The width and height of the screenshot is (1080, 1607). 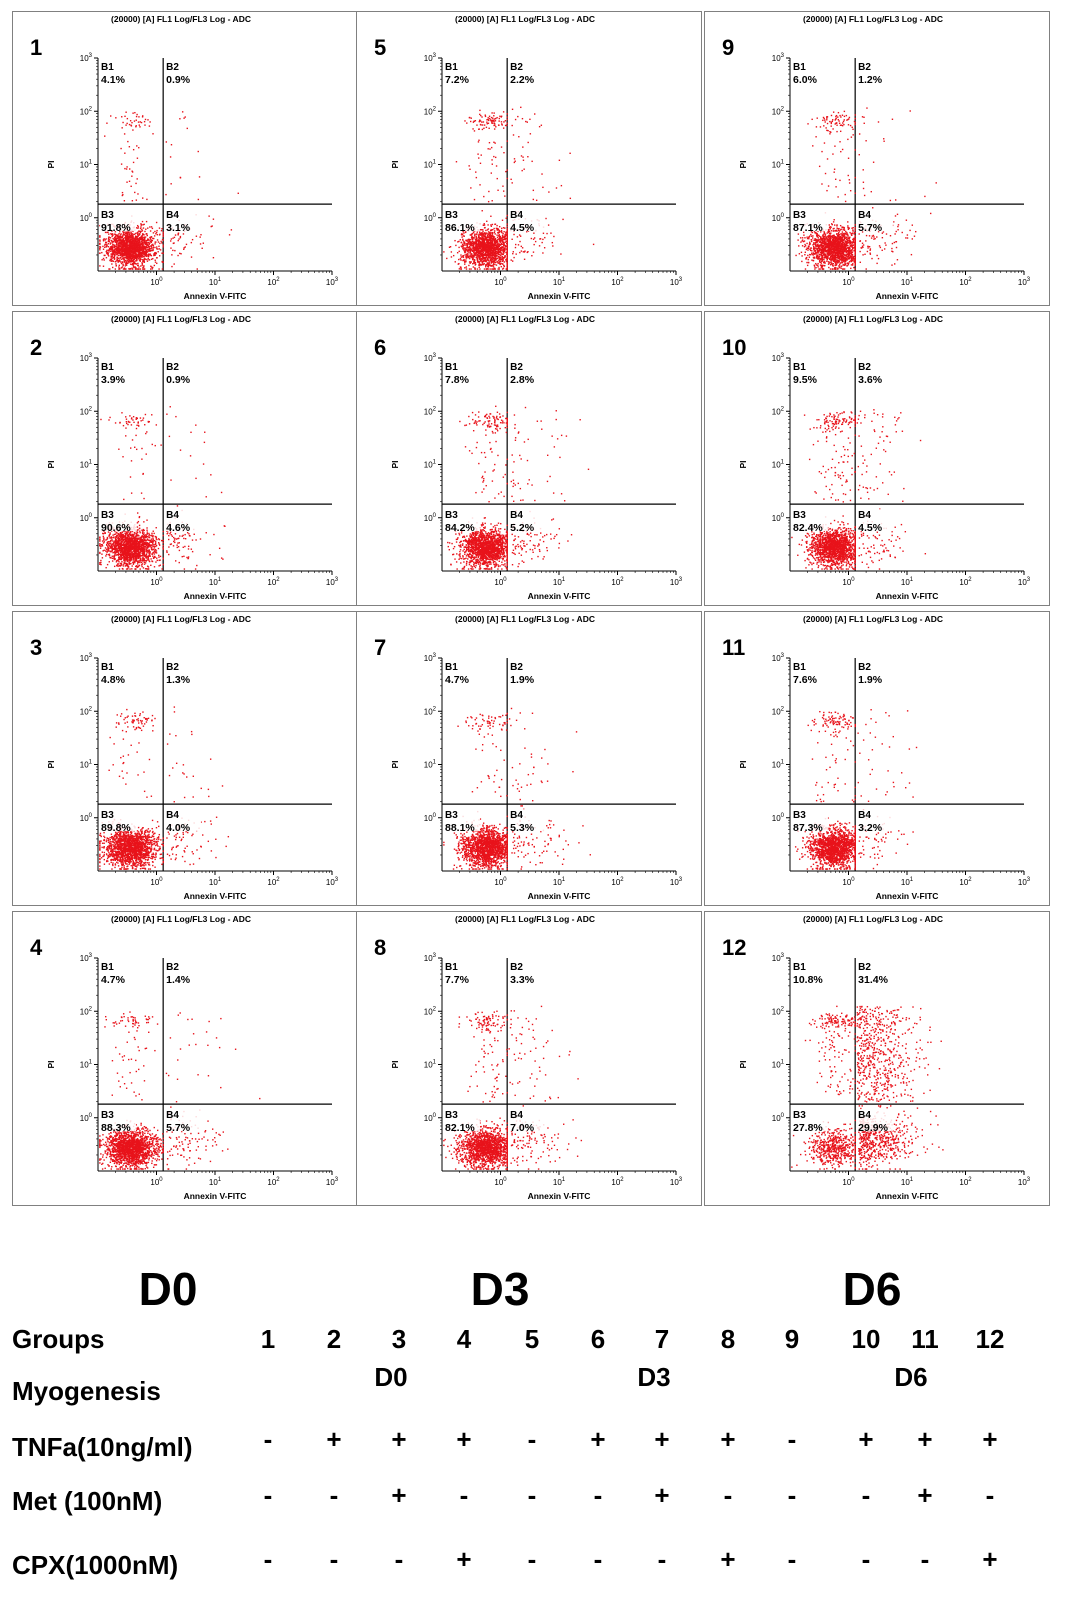 I want to click on quadrant-label-bg, so click(x=118, y=520).